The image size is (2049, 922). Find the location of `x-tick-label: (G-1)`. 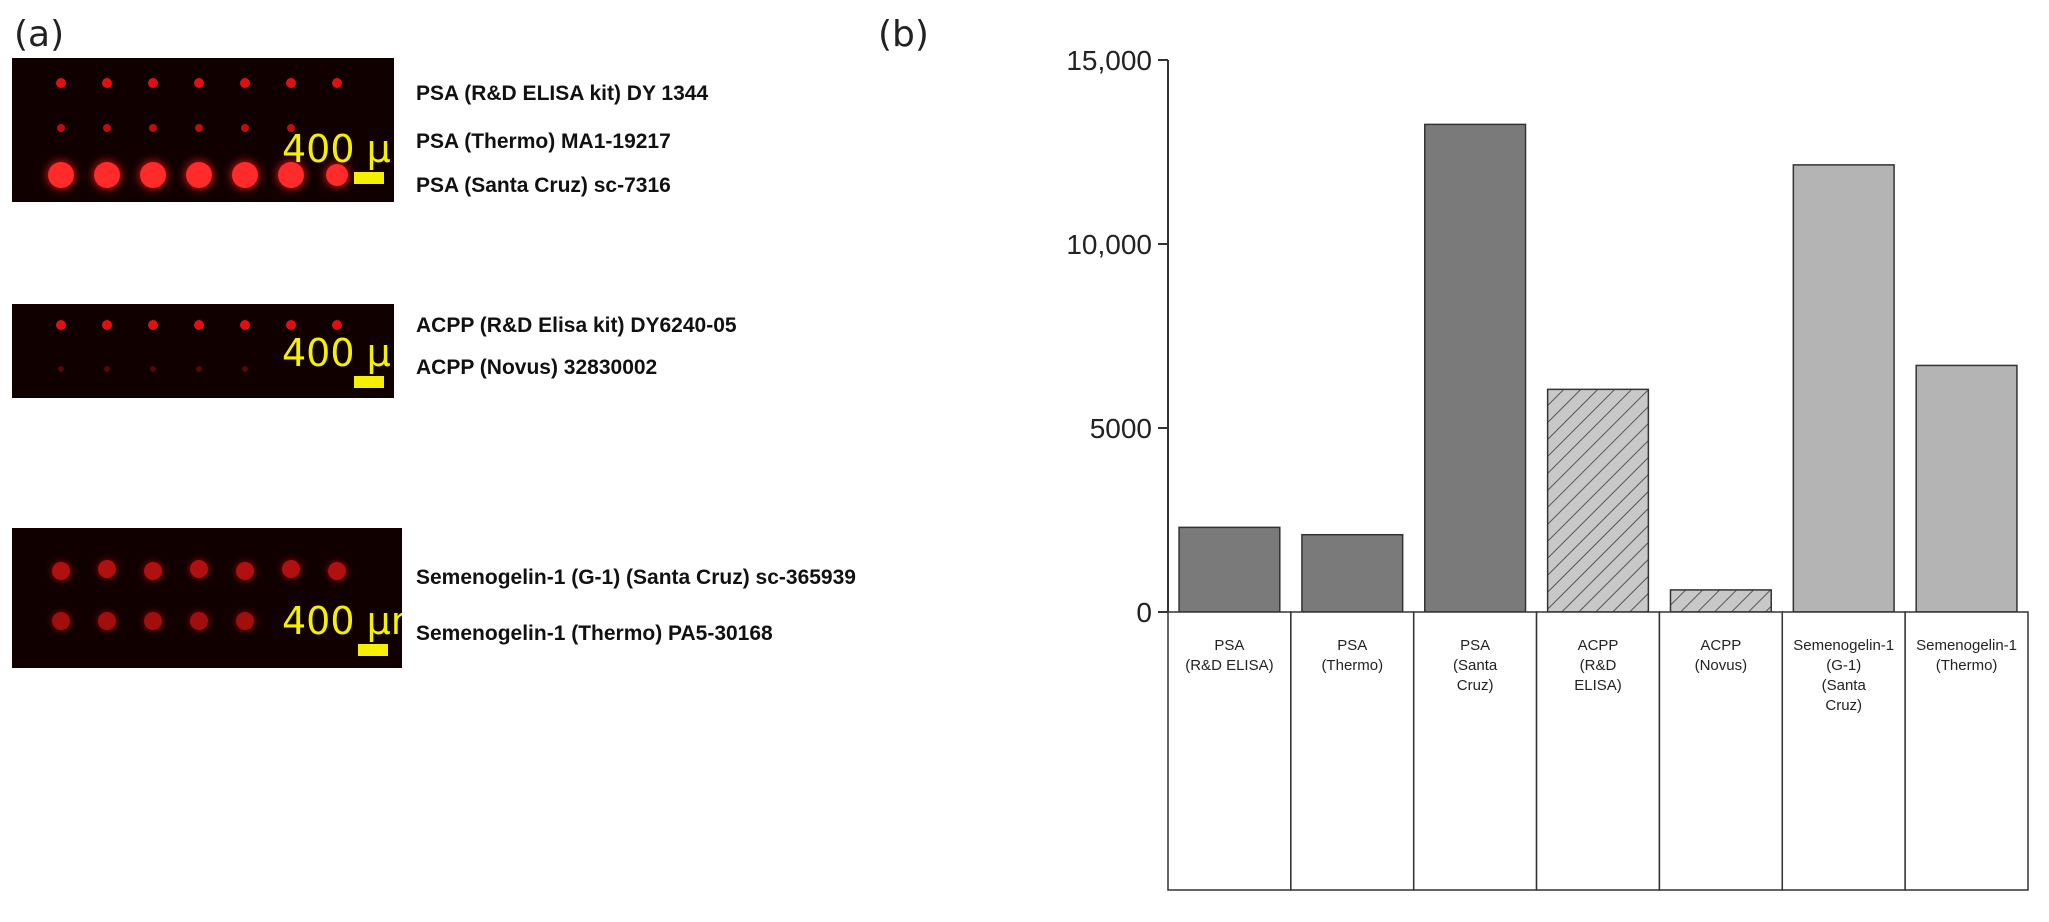

x-tick-label: (G-1) is located at coordinates (1843, 665).